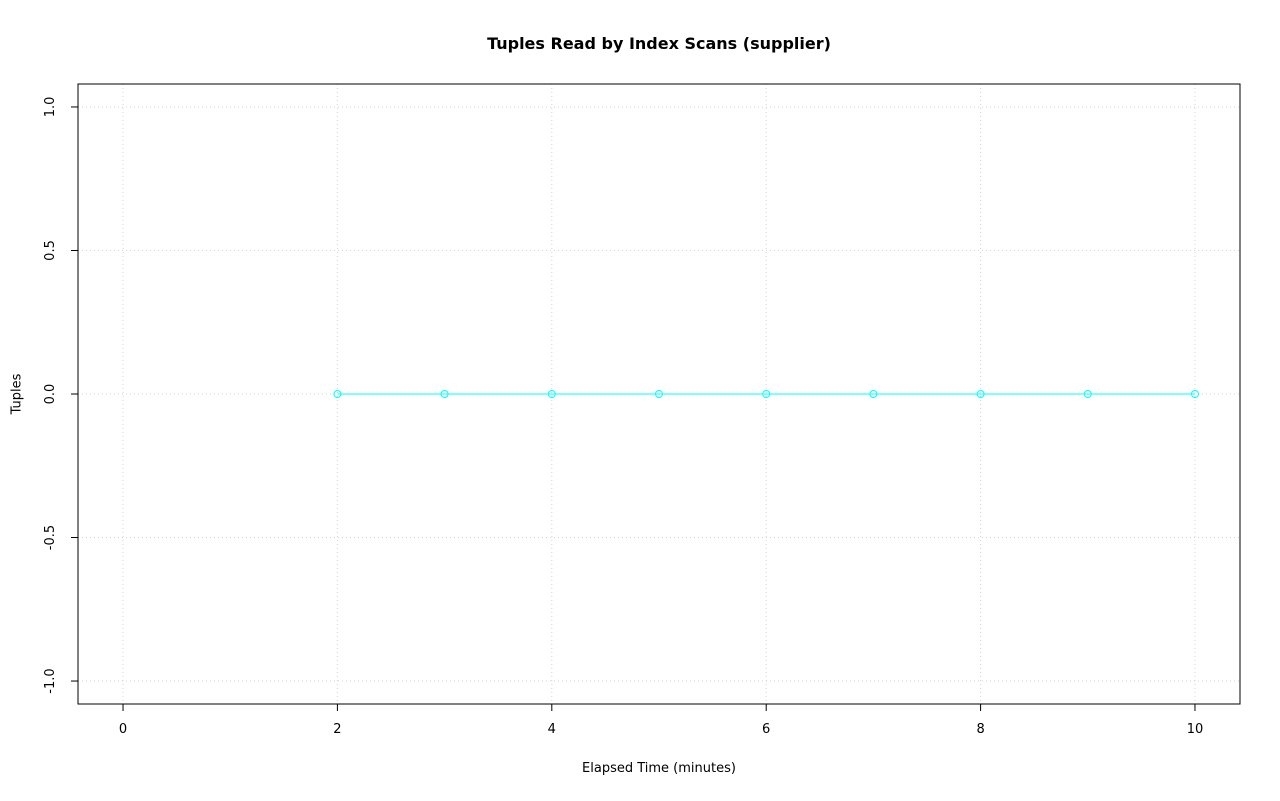 Image resolution: width=1280 pixels, height=801 pixels. What do you see at coordinates (50, 680) in the screenshot?
I see `y-tick-label: -1.0` at bounding box center [50, 680].